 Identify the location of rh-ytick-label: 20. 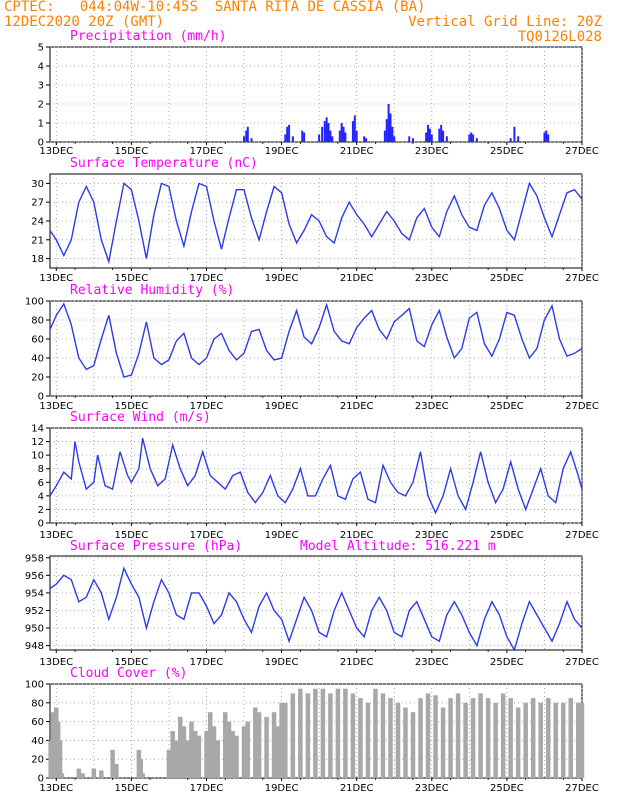
(37, 378).